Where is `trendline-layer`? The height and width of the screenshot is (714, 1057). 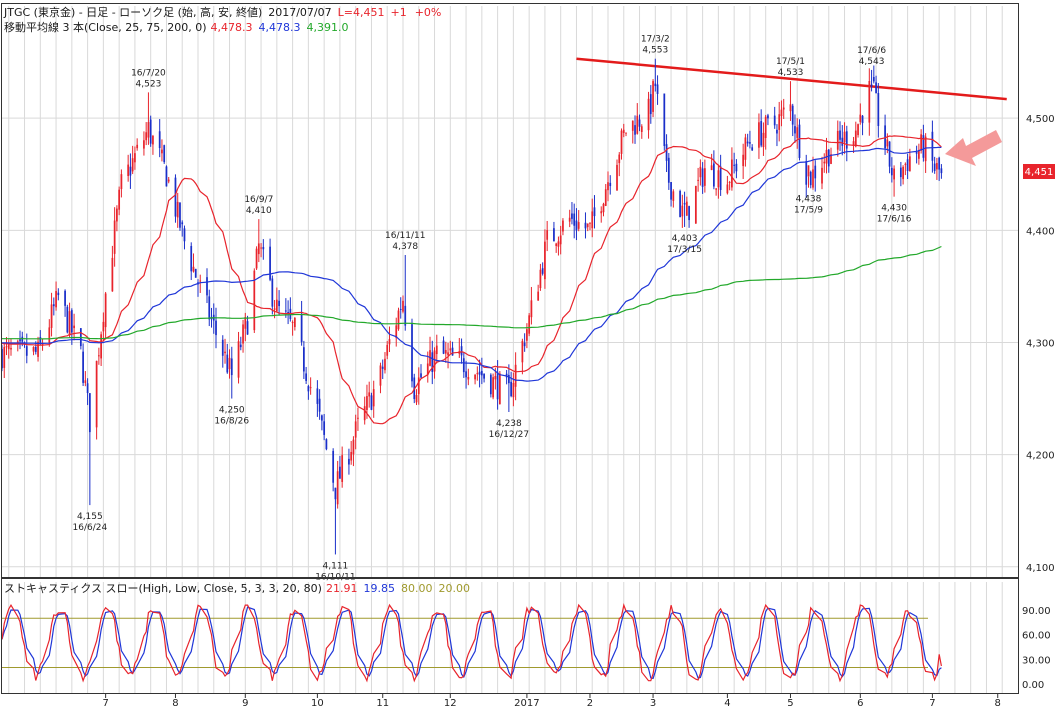
trendline-layer is located at coordinates (791, 79).